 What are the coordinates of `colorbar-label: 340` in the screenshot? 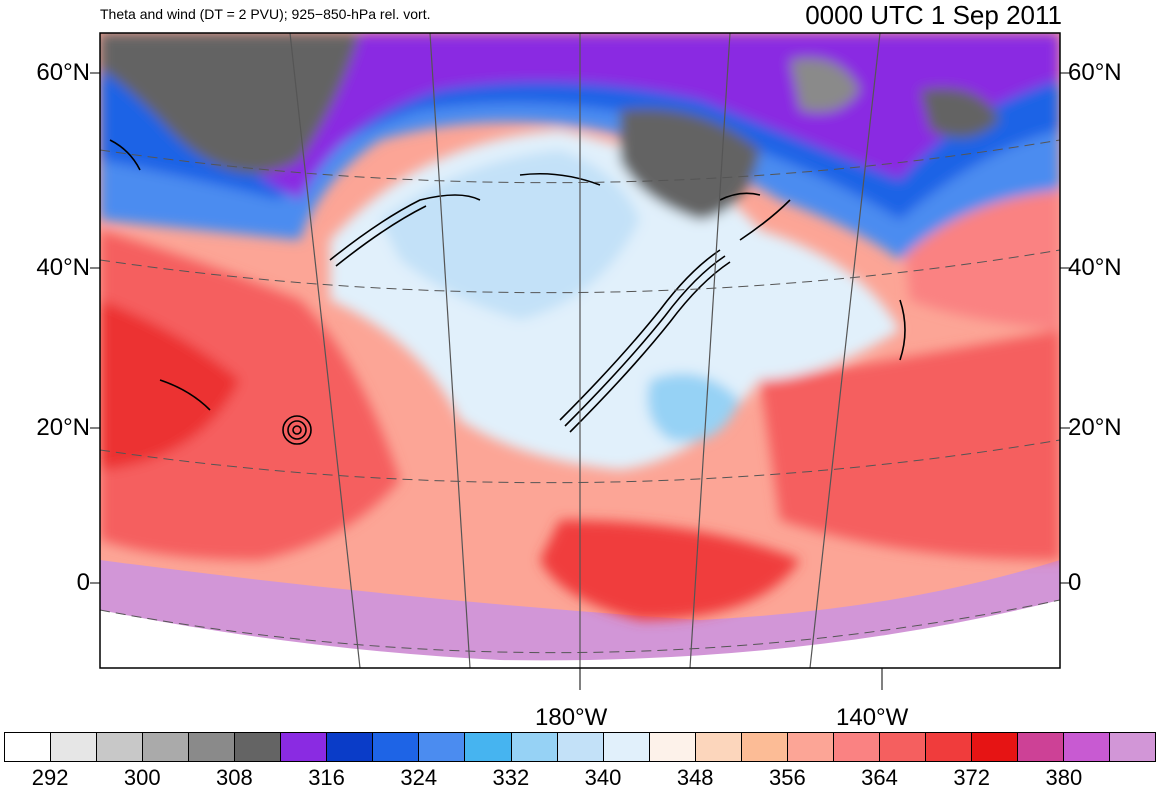 It's located at (603, 777).